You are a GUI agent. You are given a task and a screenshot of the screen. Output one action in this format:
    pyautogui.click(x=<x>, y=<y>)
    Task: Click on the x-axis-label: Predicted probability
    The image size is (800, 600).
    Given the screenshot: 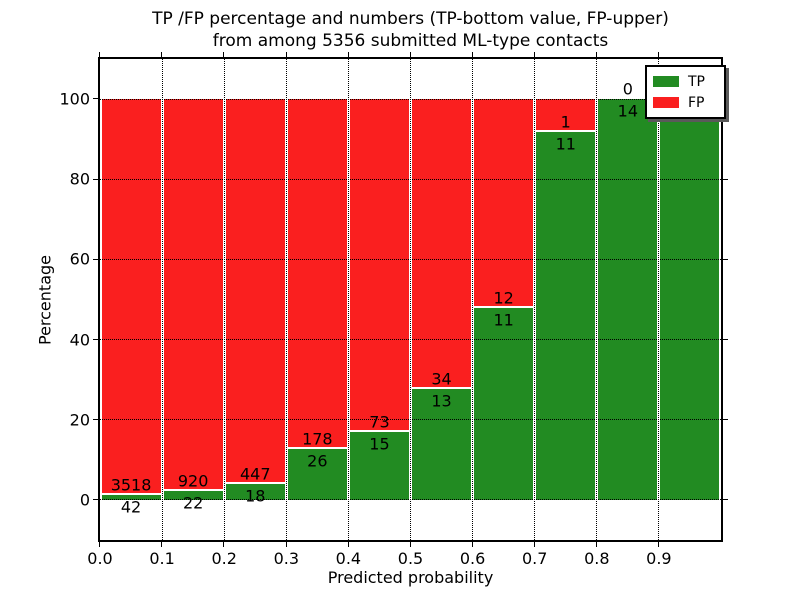 What is the action you would take?
    pyautogui.click(x=410, y=577)
    